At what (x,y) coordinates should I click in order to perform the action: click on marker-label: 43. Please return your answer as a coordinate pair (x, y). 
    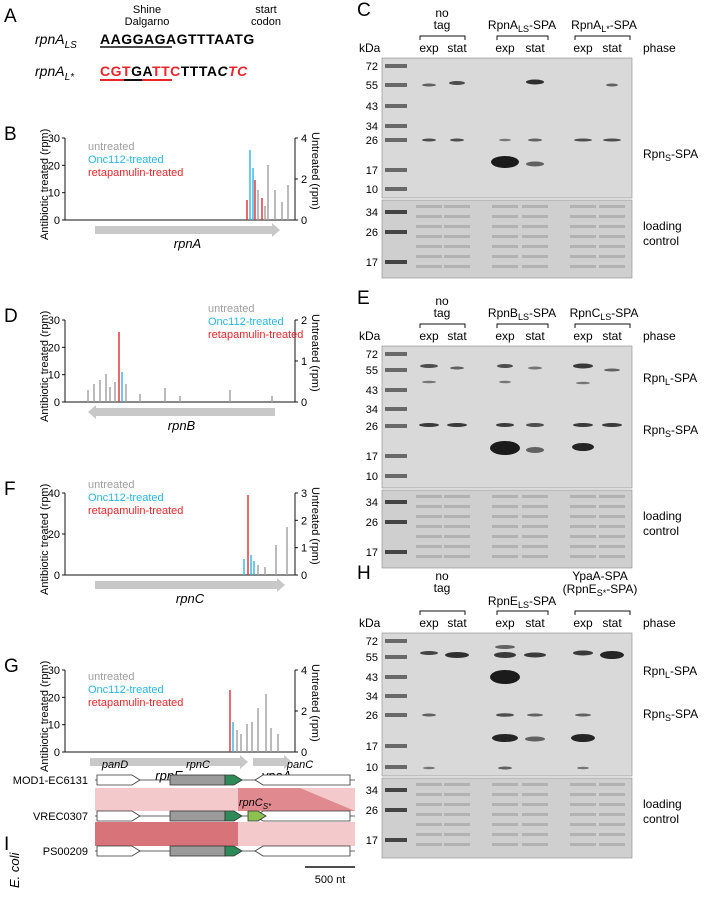
    Looking at the image, I should click on (372, 678).